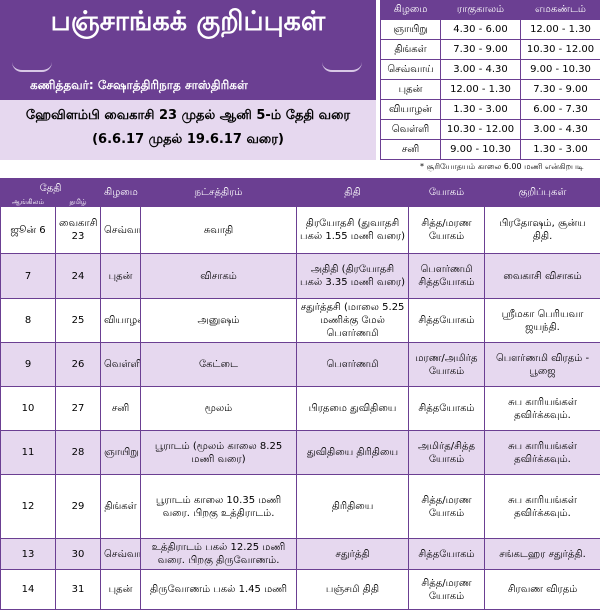  What do you see at coordinates (219, 321) in the screenshot?
I see `cell: அனுஷம்` at bounding box center [219, 321].